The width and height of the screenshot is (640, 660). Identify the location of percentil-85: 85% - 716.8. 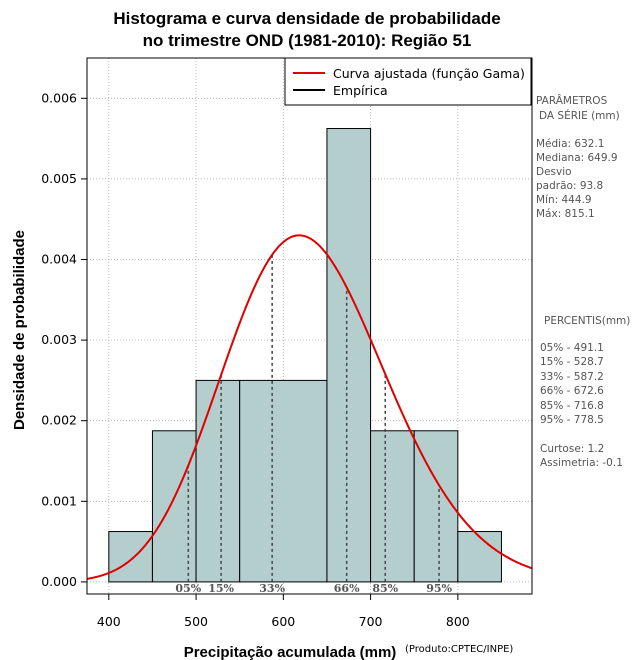
(572, 406).